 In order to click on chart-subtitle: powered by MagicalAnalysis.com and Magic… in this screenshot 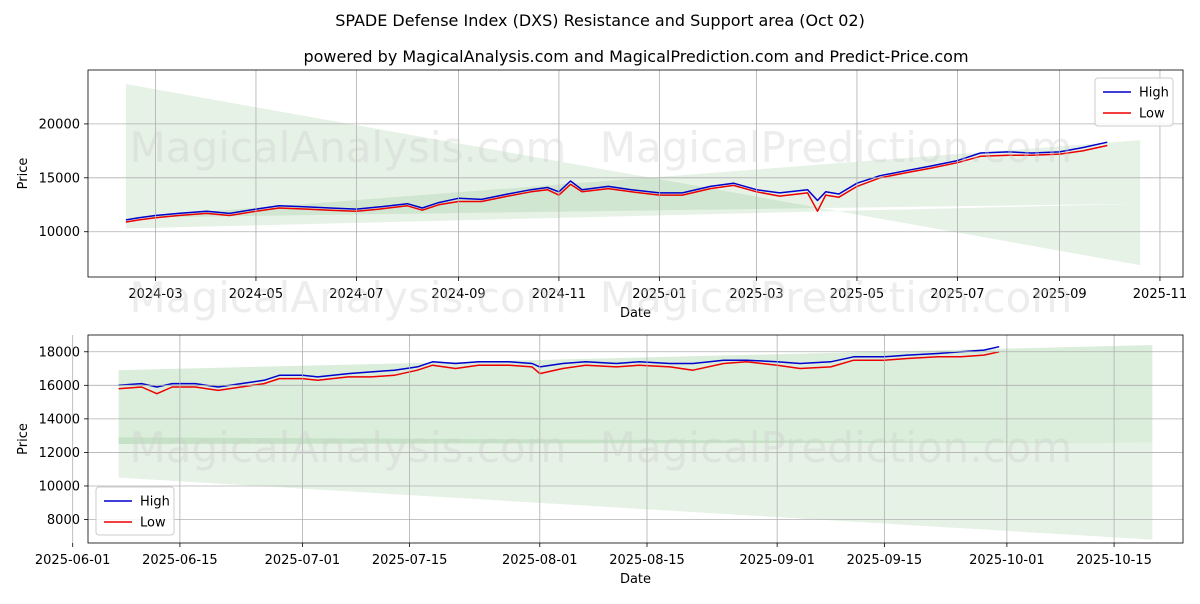, I will do `click(635, 56)`.